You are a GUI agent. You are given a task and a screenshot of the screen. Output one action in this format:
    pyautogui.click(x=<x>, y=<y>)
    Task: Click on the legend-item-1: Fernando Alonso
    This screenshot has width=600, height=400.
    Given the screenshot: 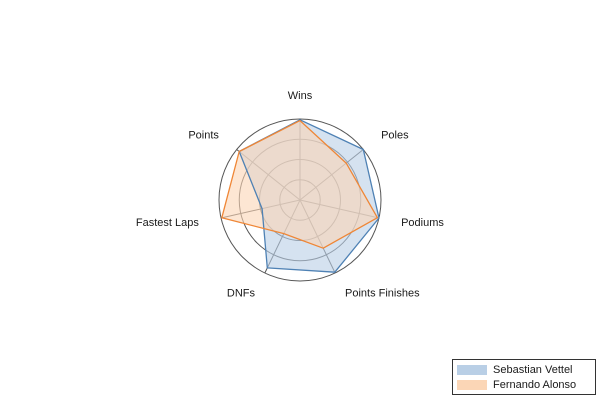 What is the action you would take?
    pyautogui.click(x=524, y=384)
    